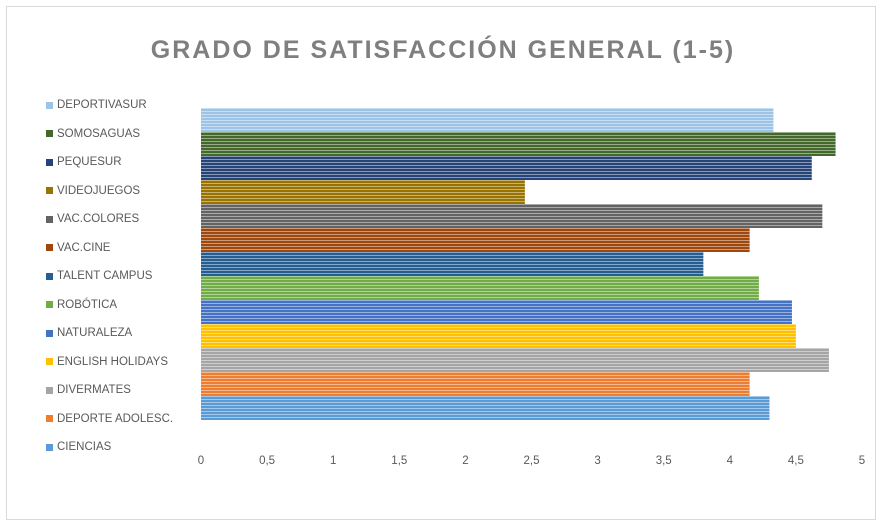 The height and width of the screenshot is (530, 886). What do you see at coordinates (333, 461) in the screenshot?
I see `x-tick-label: 1` at bounding box center [333, 461].